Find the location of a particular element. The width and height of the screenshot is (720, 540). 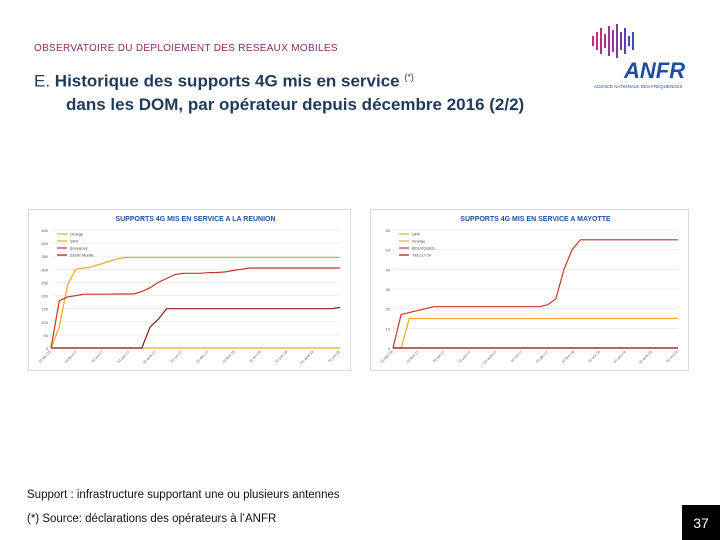

page-number: 37 is located at coordinates (701, 522).